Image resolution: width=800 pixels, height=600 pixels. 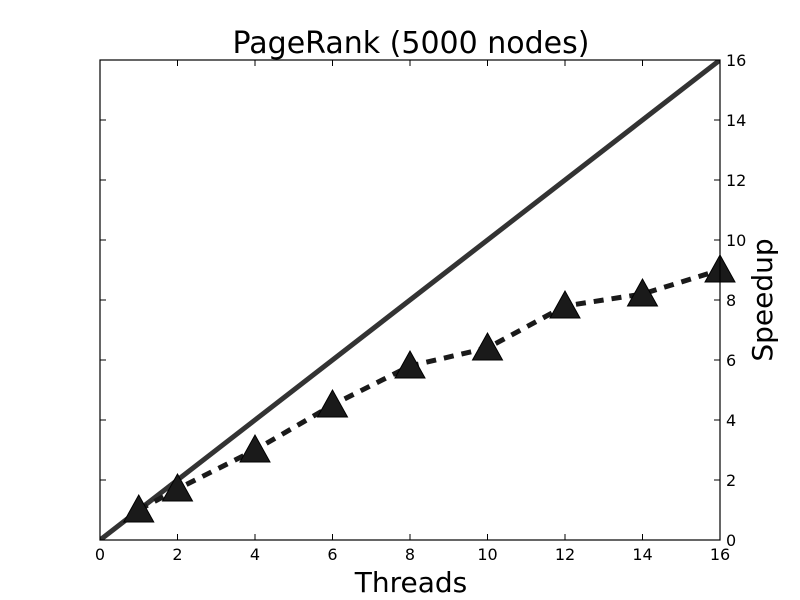 What do you see at coordinates (720, 554) in the screenshot?
I see `x-tick-label: 16` at bounding box center [720, 554].